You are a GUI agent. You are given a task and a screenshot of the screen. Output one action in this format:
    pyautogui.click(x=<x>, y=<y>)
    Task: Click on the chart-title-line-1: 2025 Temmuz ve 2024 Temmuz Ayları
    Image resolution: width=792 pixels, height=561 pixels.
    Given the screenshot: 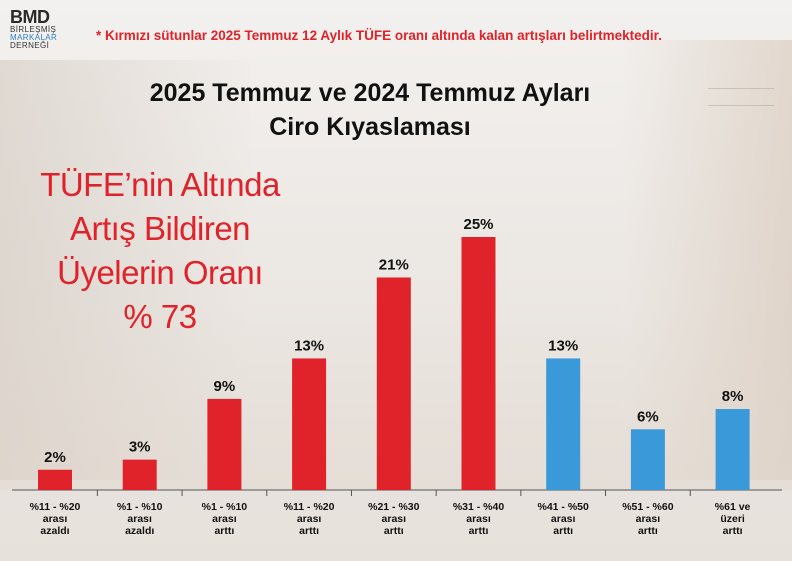 What is the action you would take?
    pyautogui.click(x=370, y=93)
    